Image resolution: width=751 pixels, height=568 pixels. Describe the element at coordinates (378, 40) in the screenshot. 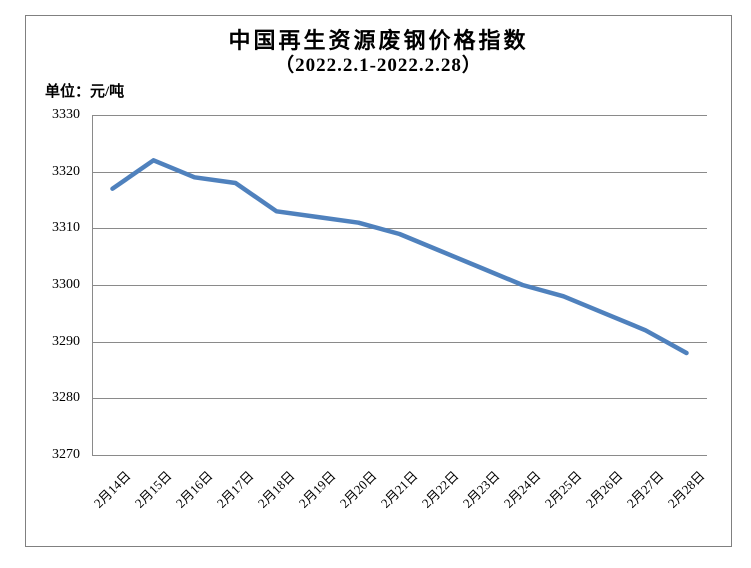

I see `chart-title: 中国再生资源废钢价格指数` at that location.